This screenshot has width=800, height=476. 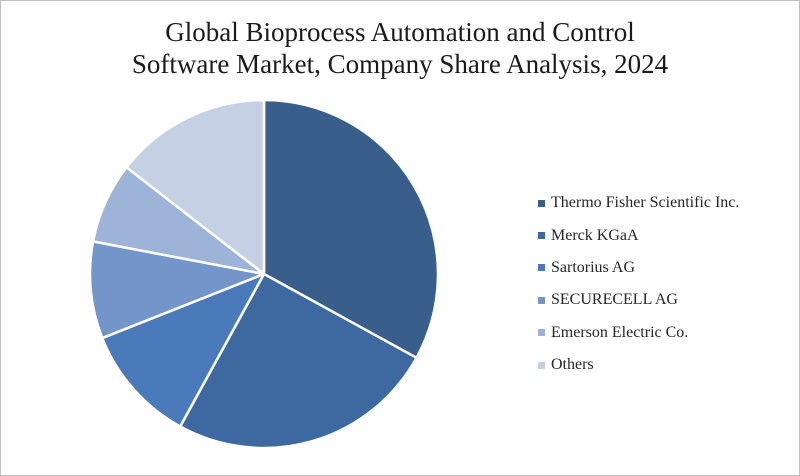 I want to click on legend-label: Thermo Fisher Scientific Inc., so click(x=645, y=203).